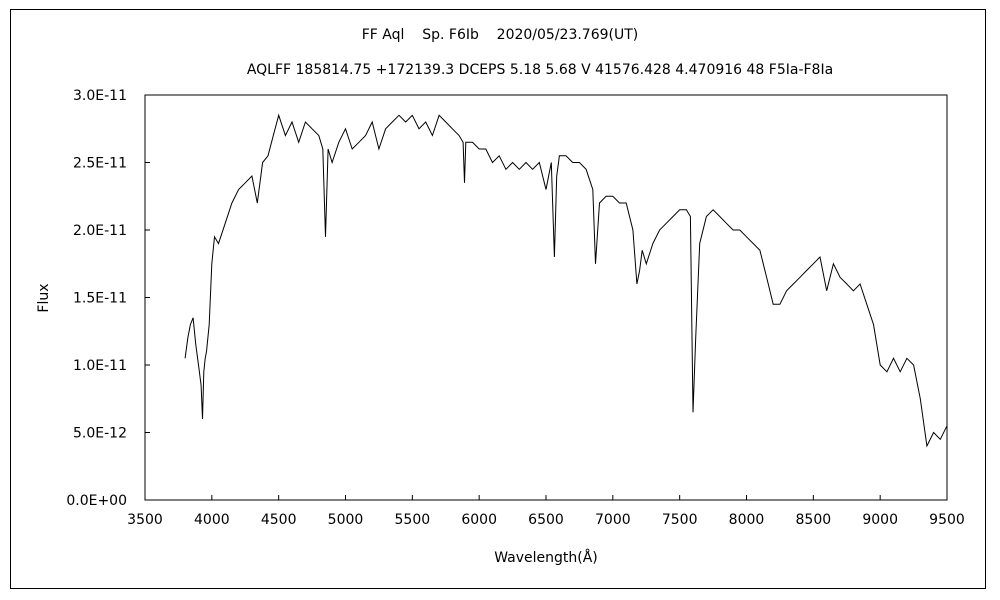 Image resolution: width=1000 pixels, height=600 pixels. Describe the element at coordinates (500, 35) in the screenshot. I see `chart-title: FF Aql Sp. F6Ib 2020/05/23.769(UT)` at that location.